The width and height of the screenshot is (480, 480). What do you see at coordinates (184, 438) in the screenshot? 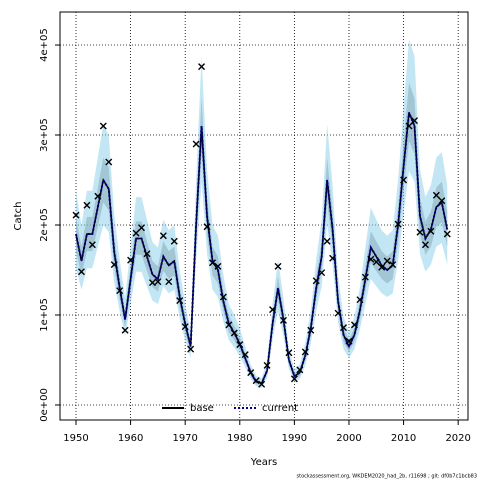
I see `x-tick-label: 1970` at bounding box center [184, 438].